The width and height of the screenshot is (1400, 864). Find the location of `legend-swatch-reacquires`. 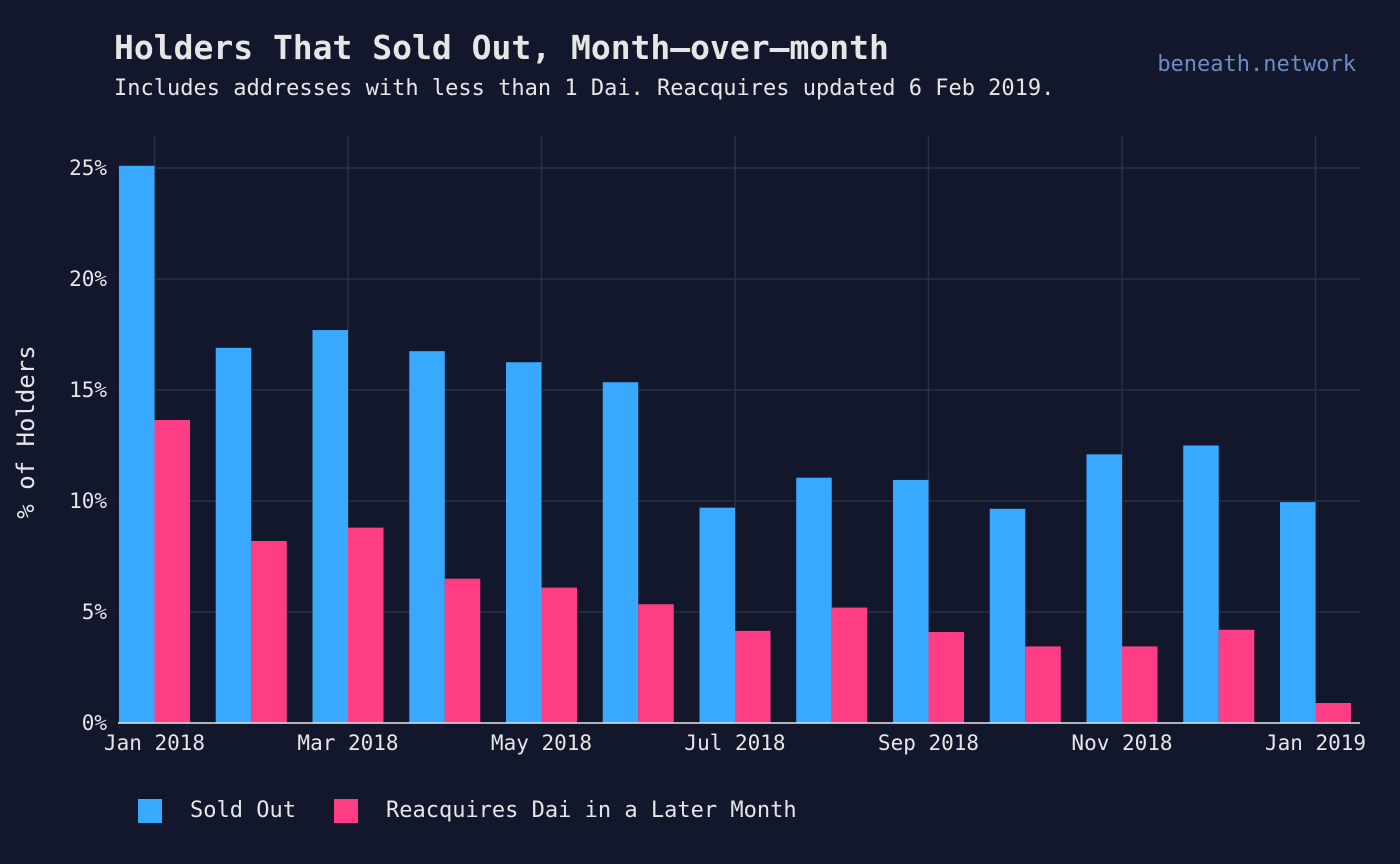

legend-swatch-reacquires is located at coordinates (345, 810).